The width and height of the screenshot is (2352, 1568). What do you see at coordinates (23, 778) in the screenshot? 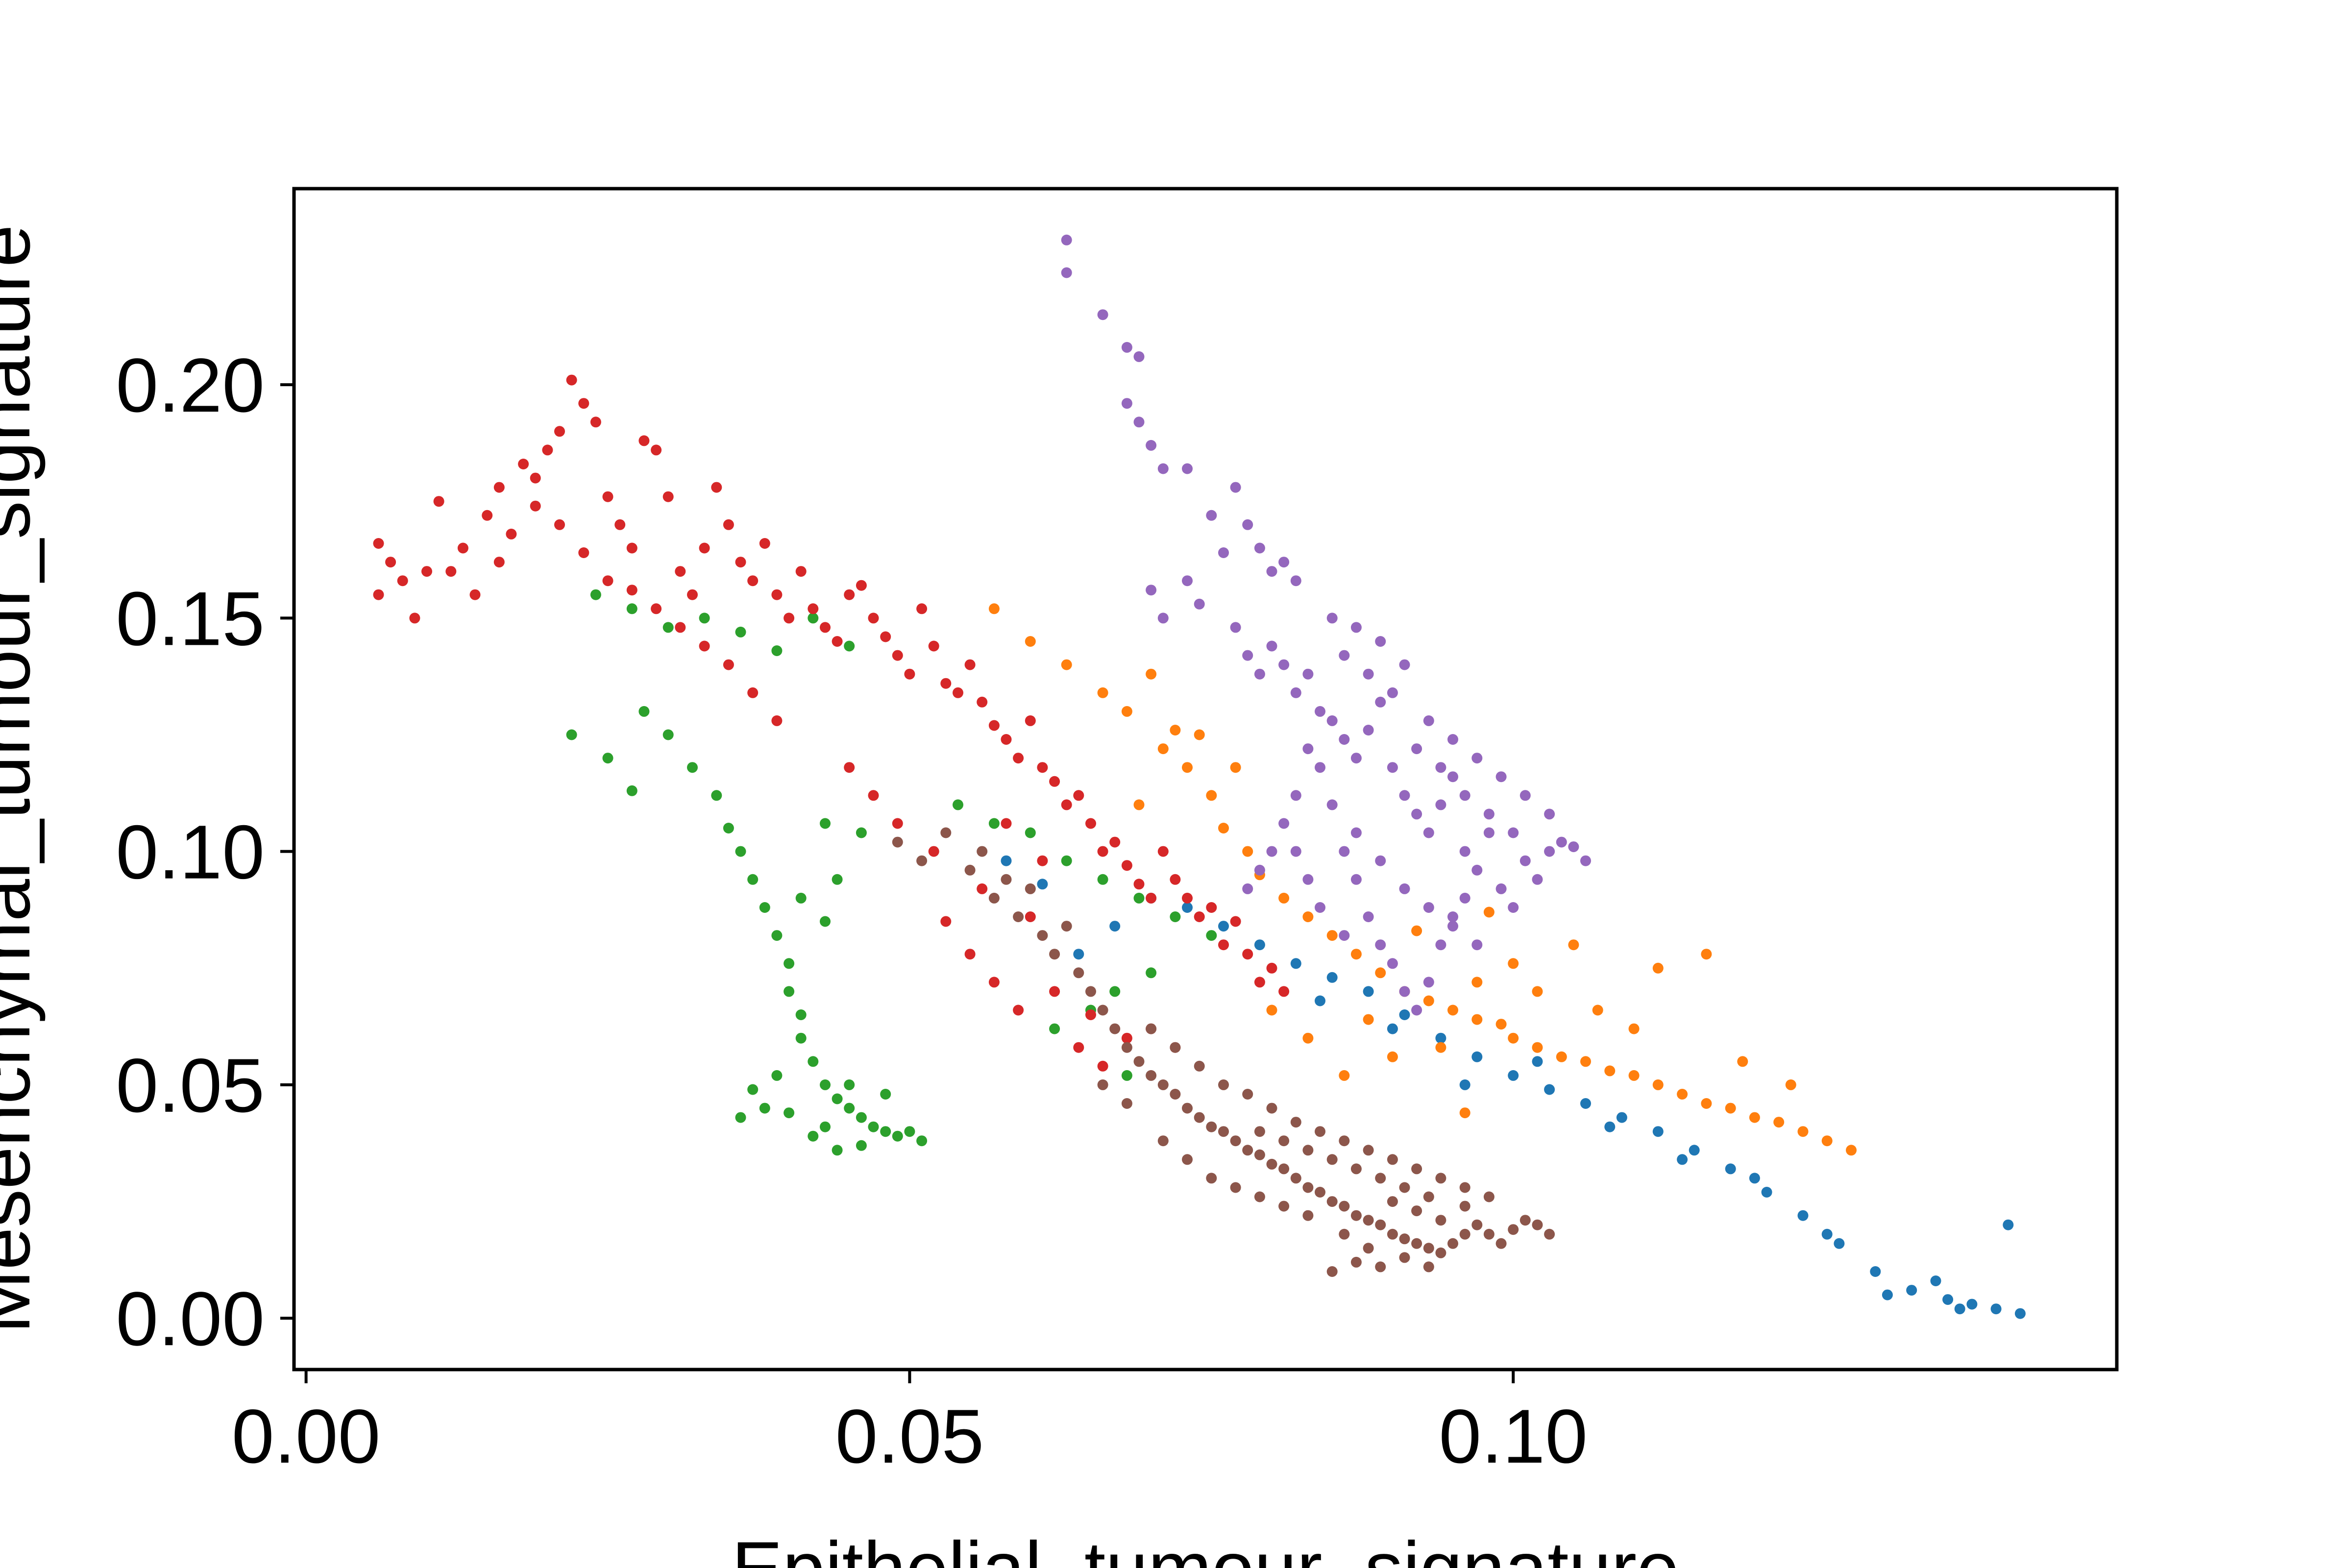
I see `y-axis-label: Mesenchymal_tumour_signature` at bounding box center [23, 778].